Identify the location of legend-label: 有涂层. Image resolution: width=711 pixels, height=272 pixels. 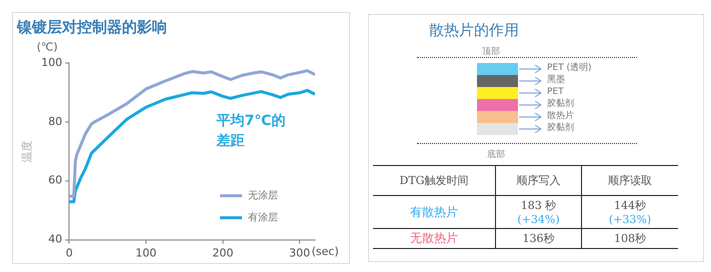
(263, 217).